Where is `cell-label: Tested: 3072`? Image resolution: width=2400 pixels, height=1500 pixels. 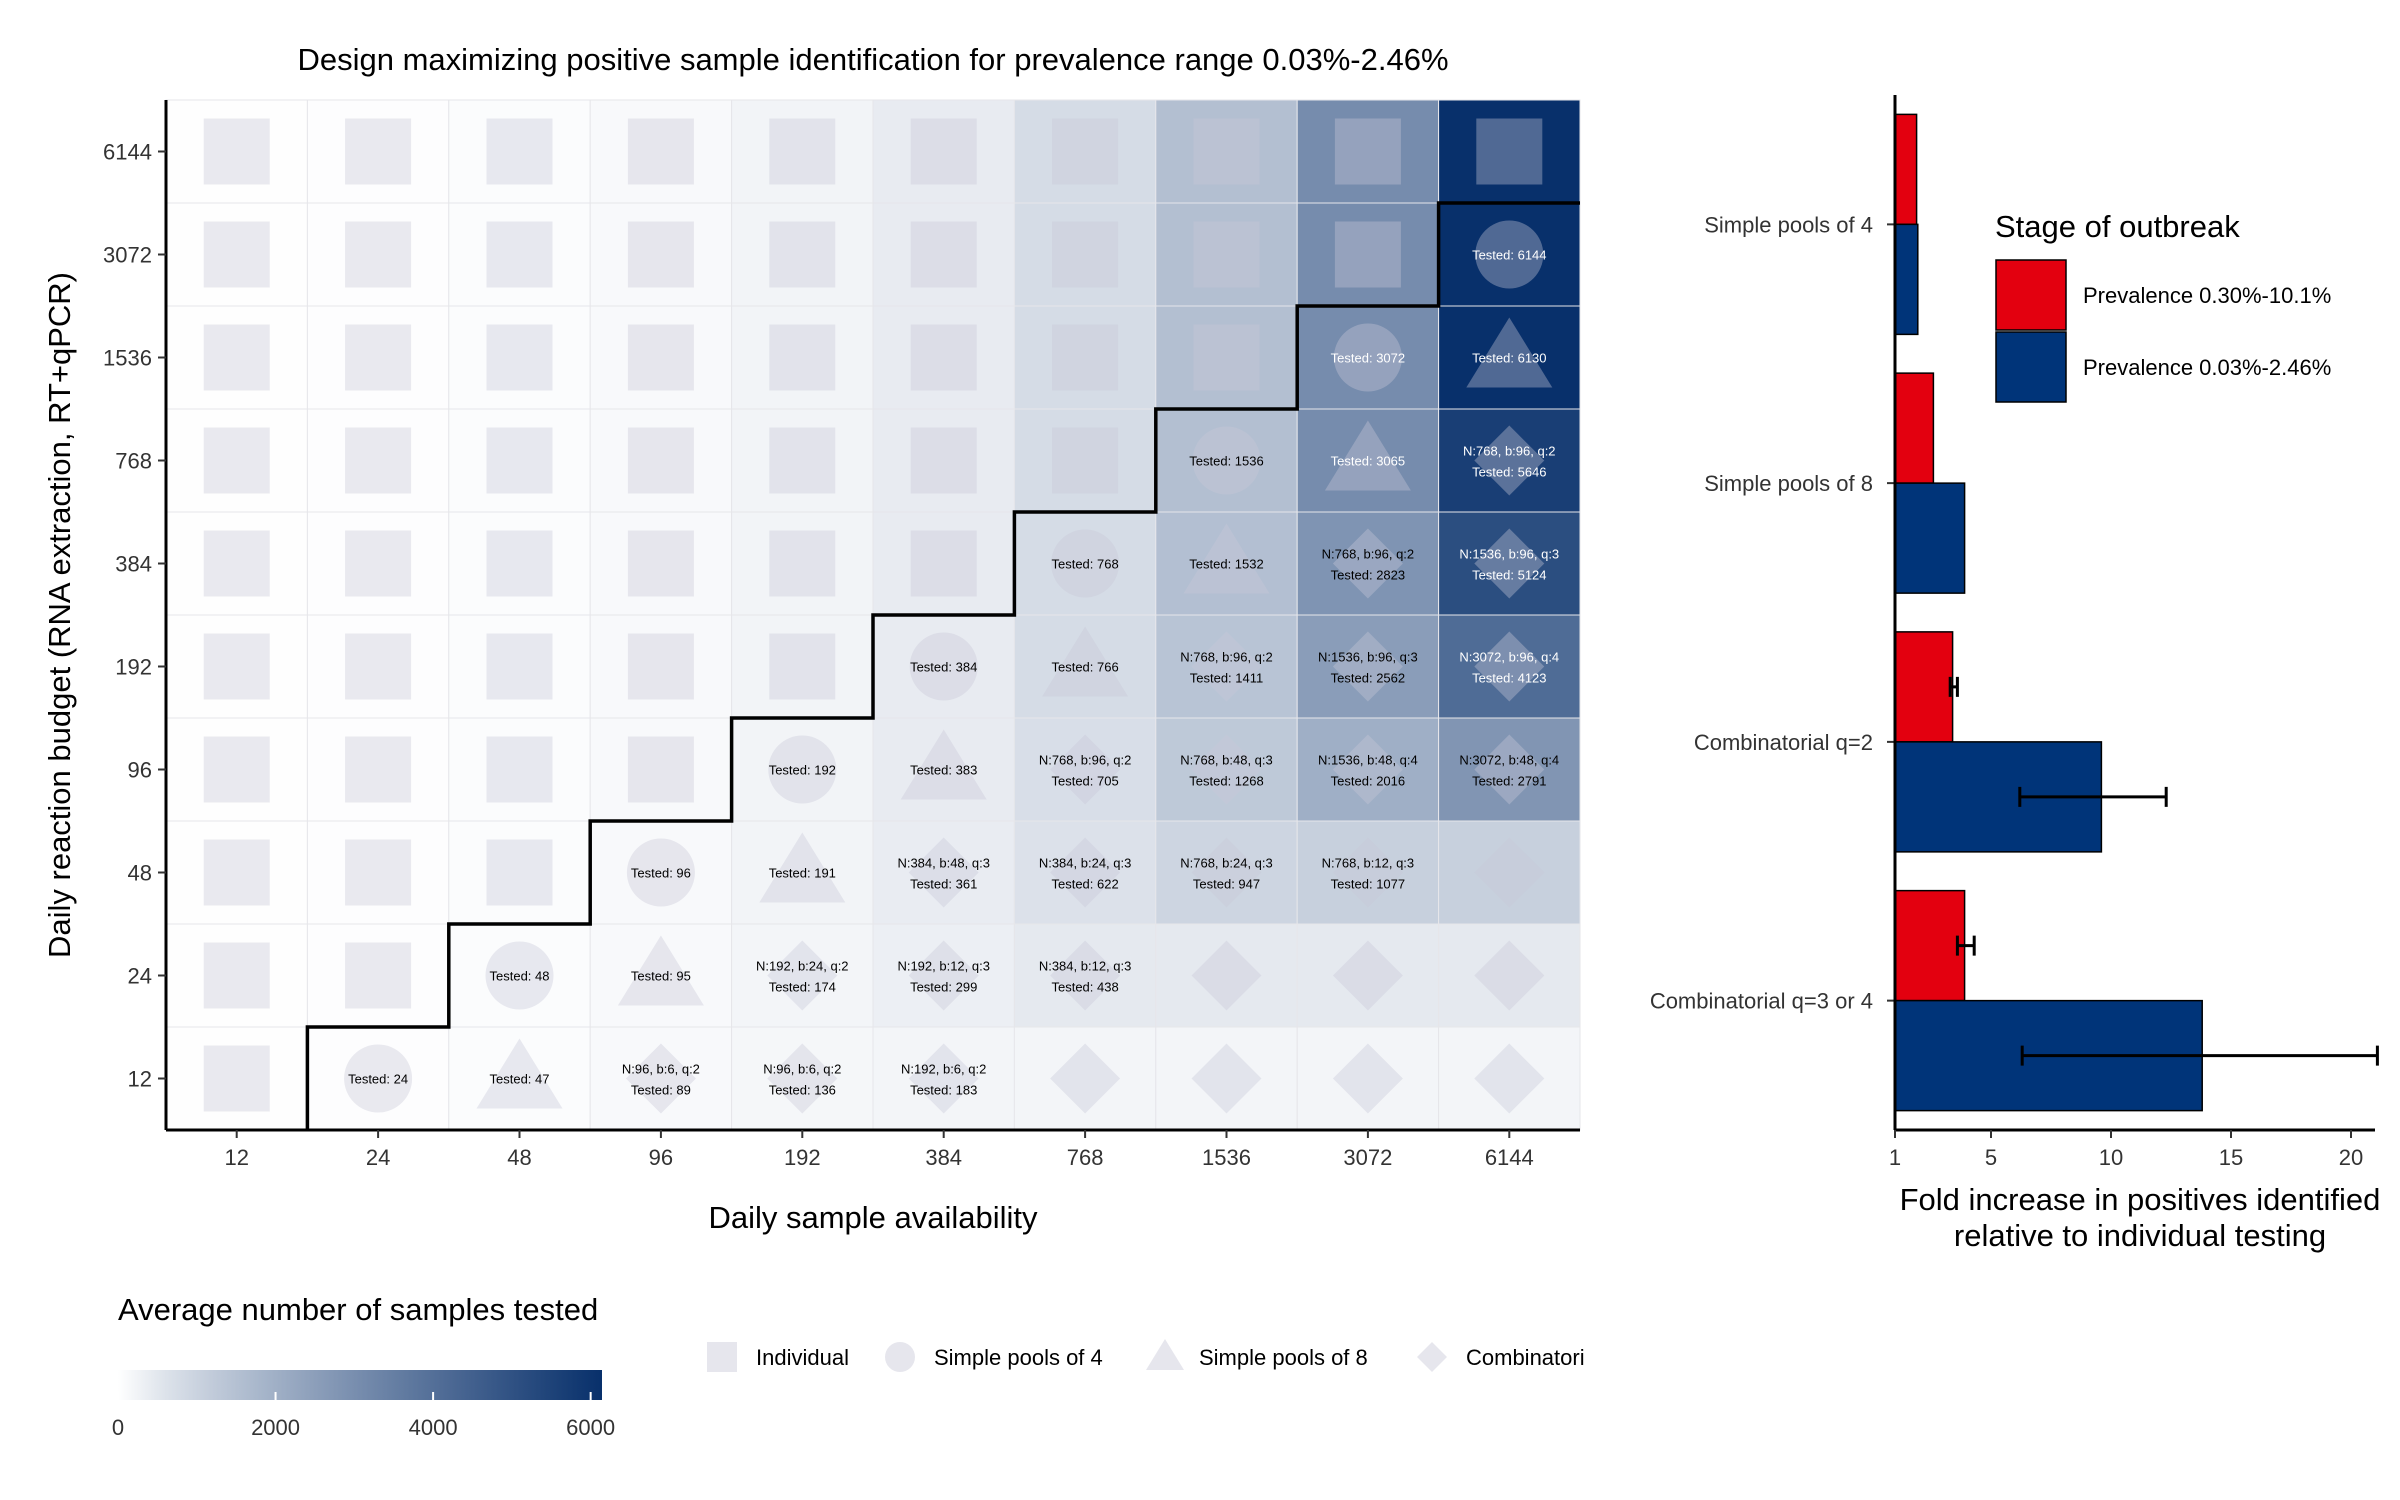 cell-label: Tested: 3072 is located at coordinates (1368, 358).